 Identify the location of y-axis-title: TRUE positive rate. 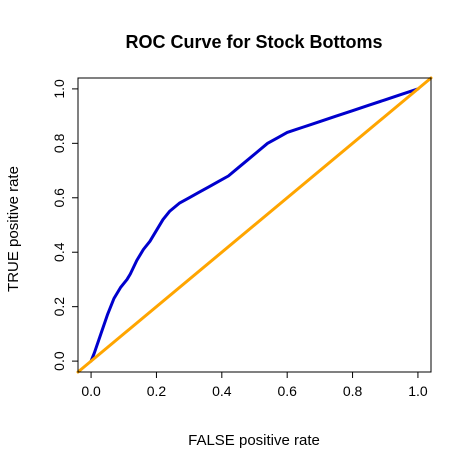
(13, 229).